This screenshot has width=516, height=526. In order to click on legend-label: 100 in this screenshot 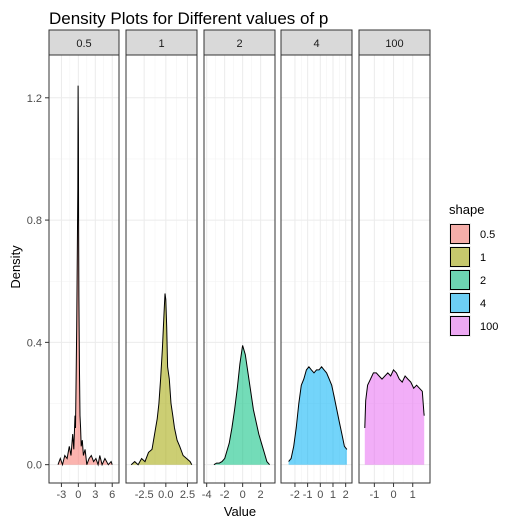, I will do `click(489, 327)`.